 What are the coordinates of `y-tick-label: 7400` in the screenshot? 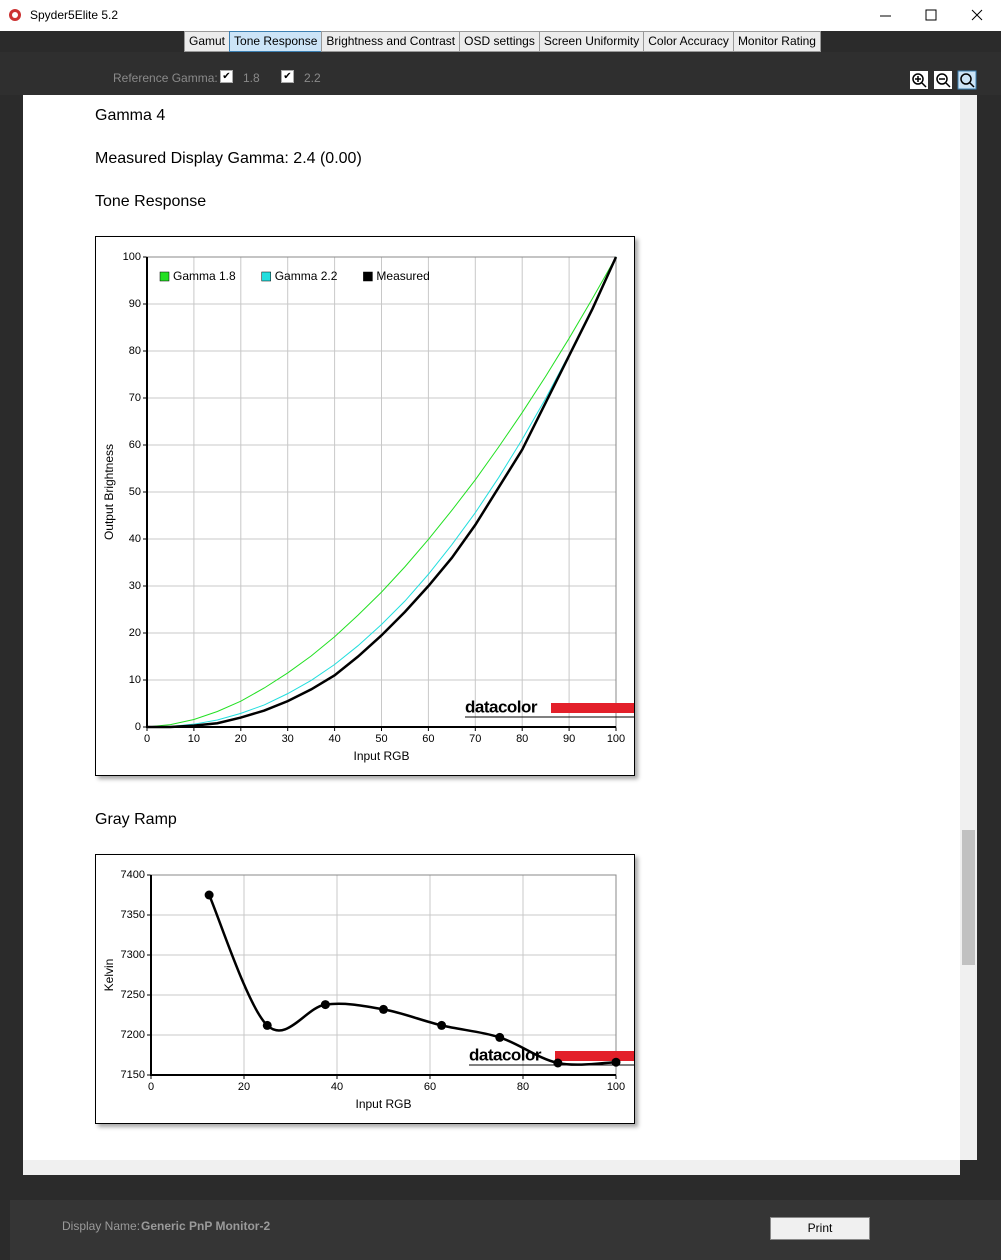 It's located at (133, 875).